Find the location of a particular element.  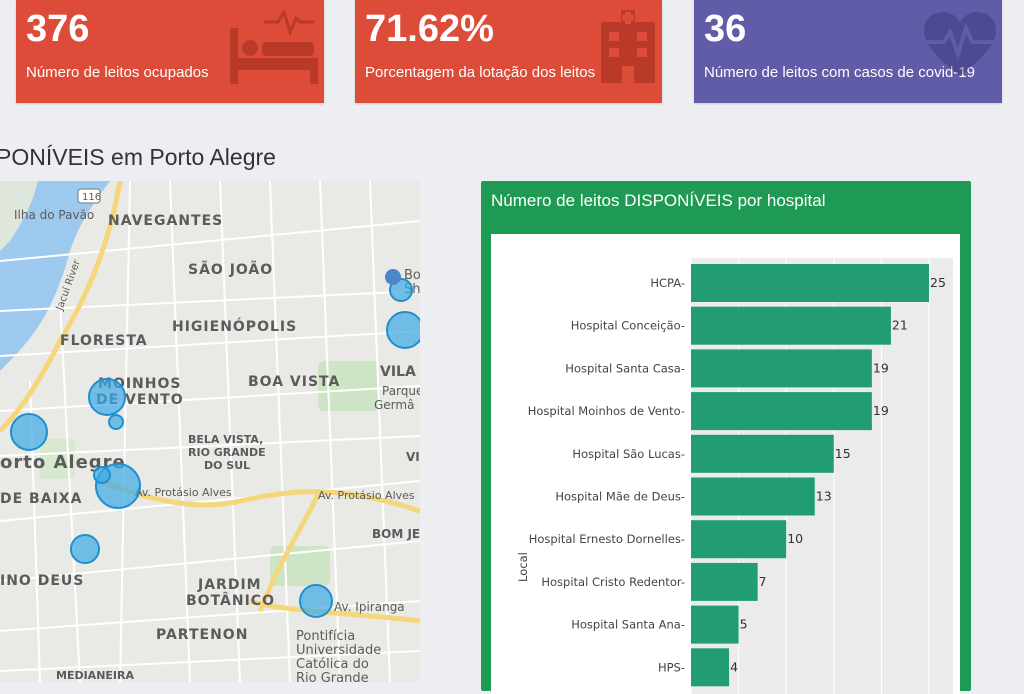

stat-value: 36 is located at coordinates (725, 29).